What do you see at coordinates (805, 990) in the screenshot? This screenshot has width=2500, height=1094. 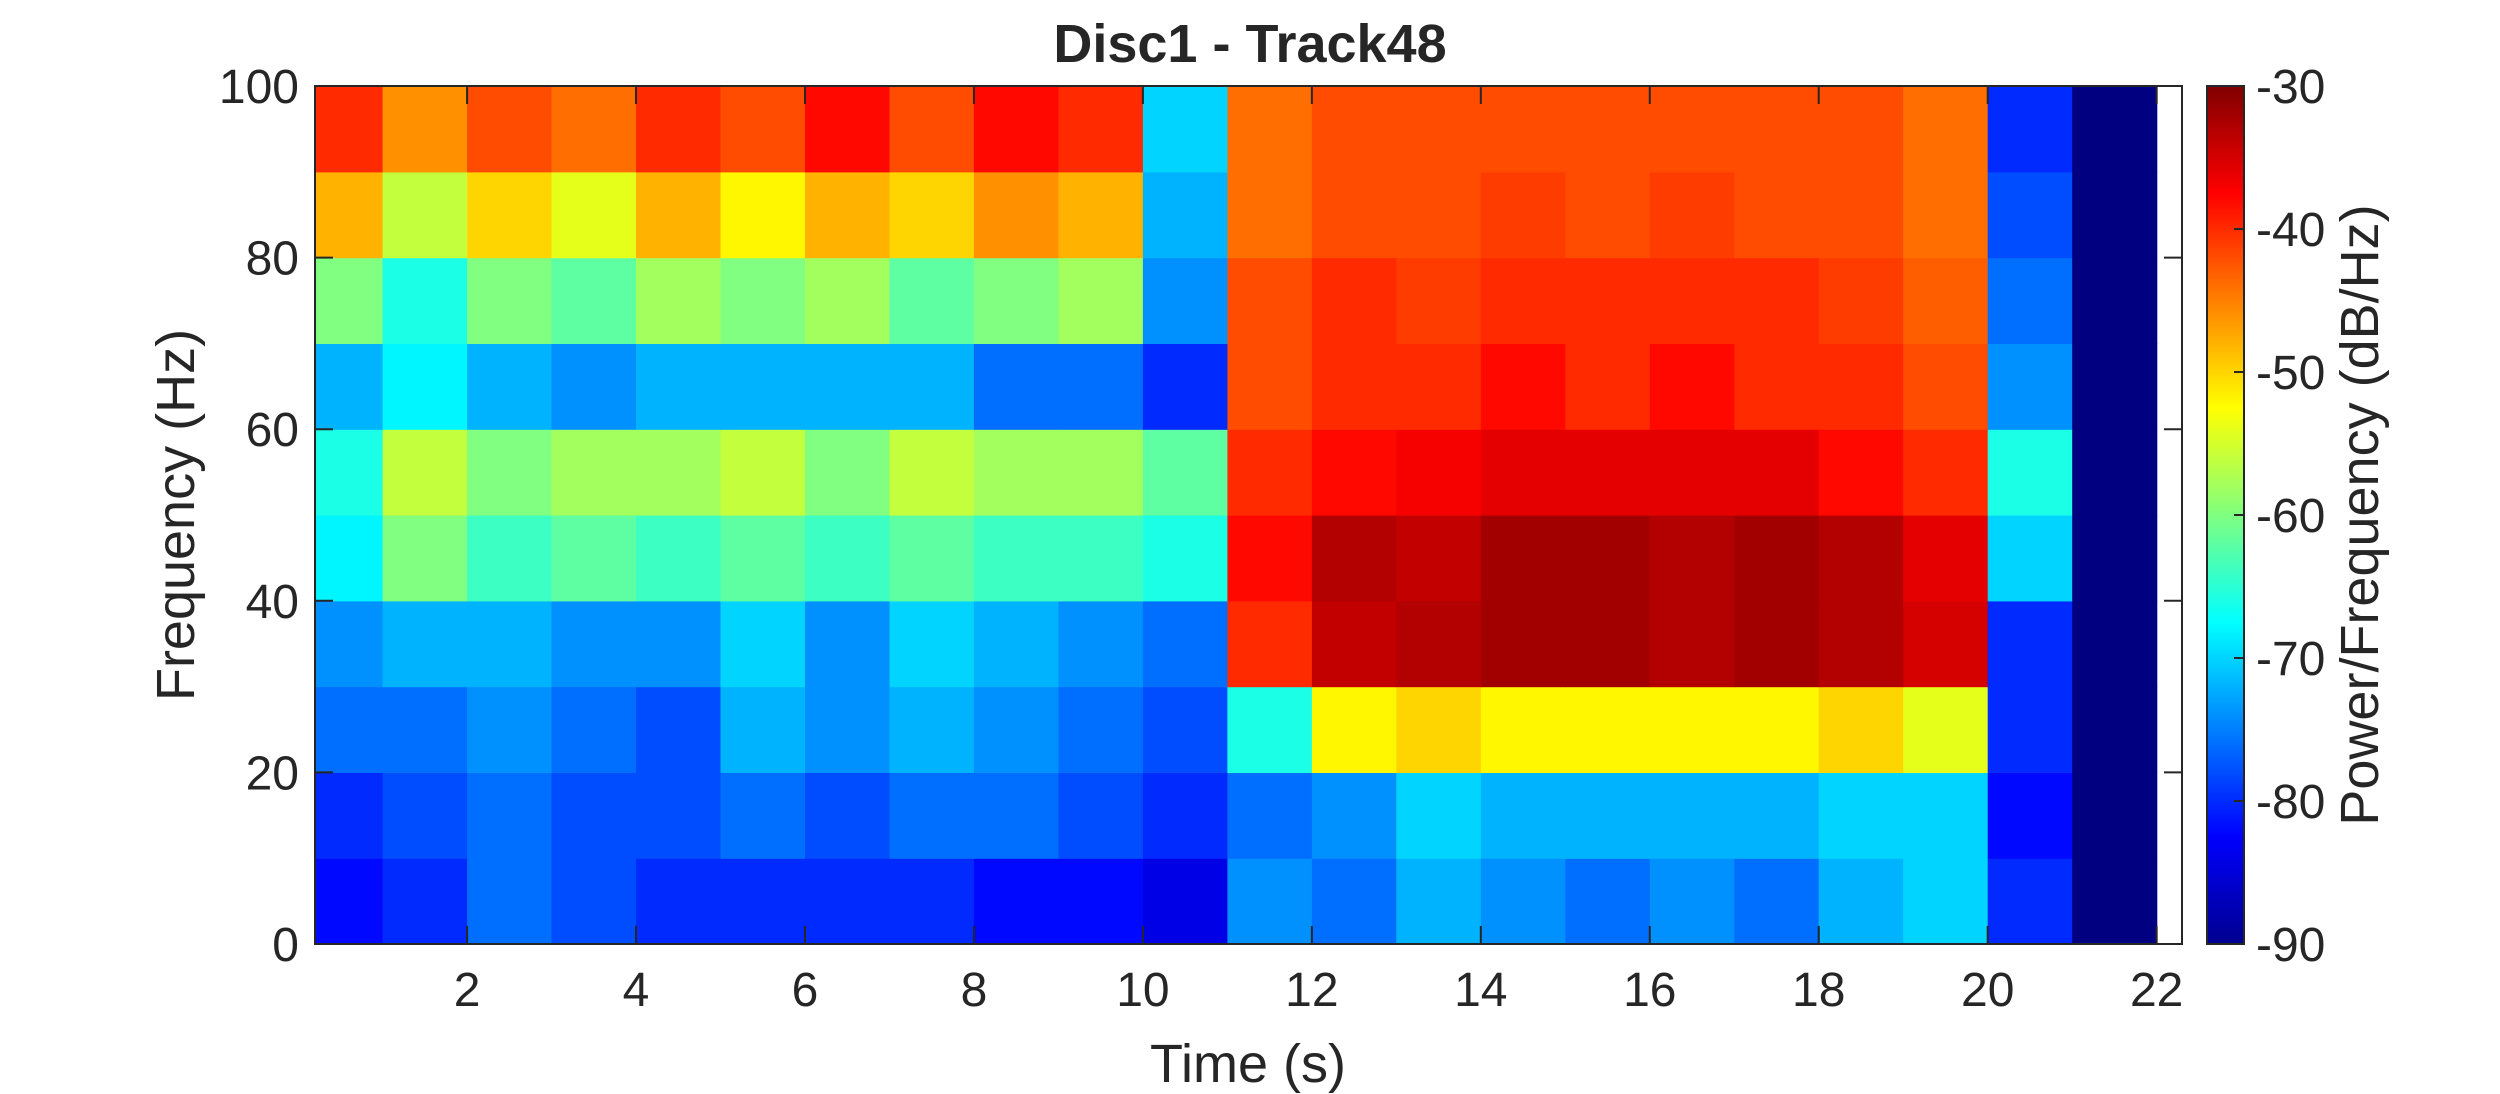 I see `x-tick-label: 6` at bounding box center [805, 990].